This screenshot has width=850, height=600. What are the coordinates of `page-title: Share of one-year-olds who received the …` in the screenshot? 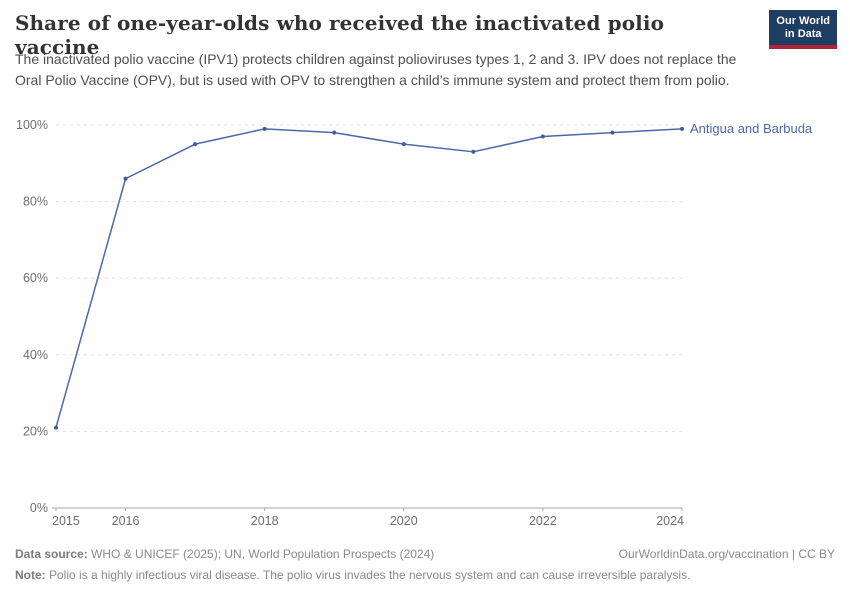 It's located at (340, 35).